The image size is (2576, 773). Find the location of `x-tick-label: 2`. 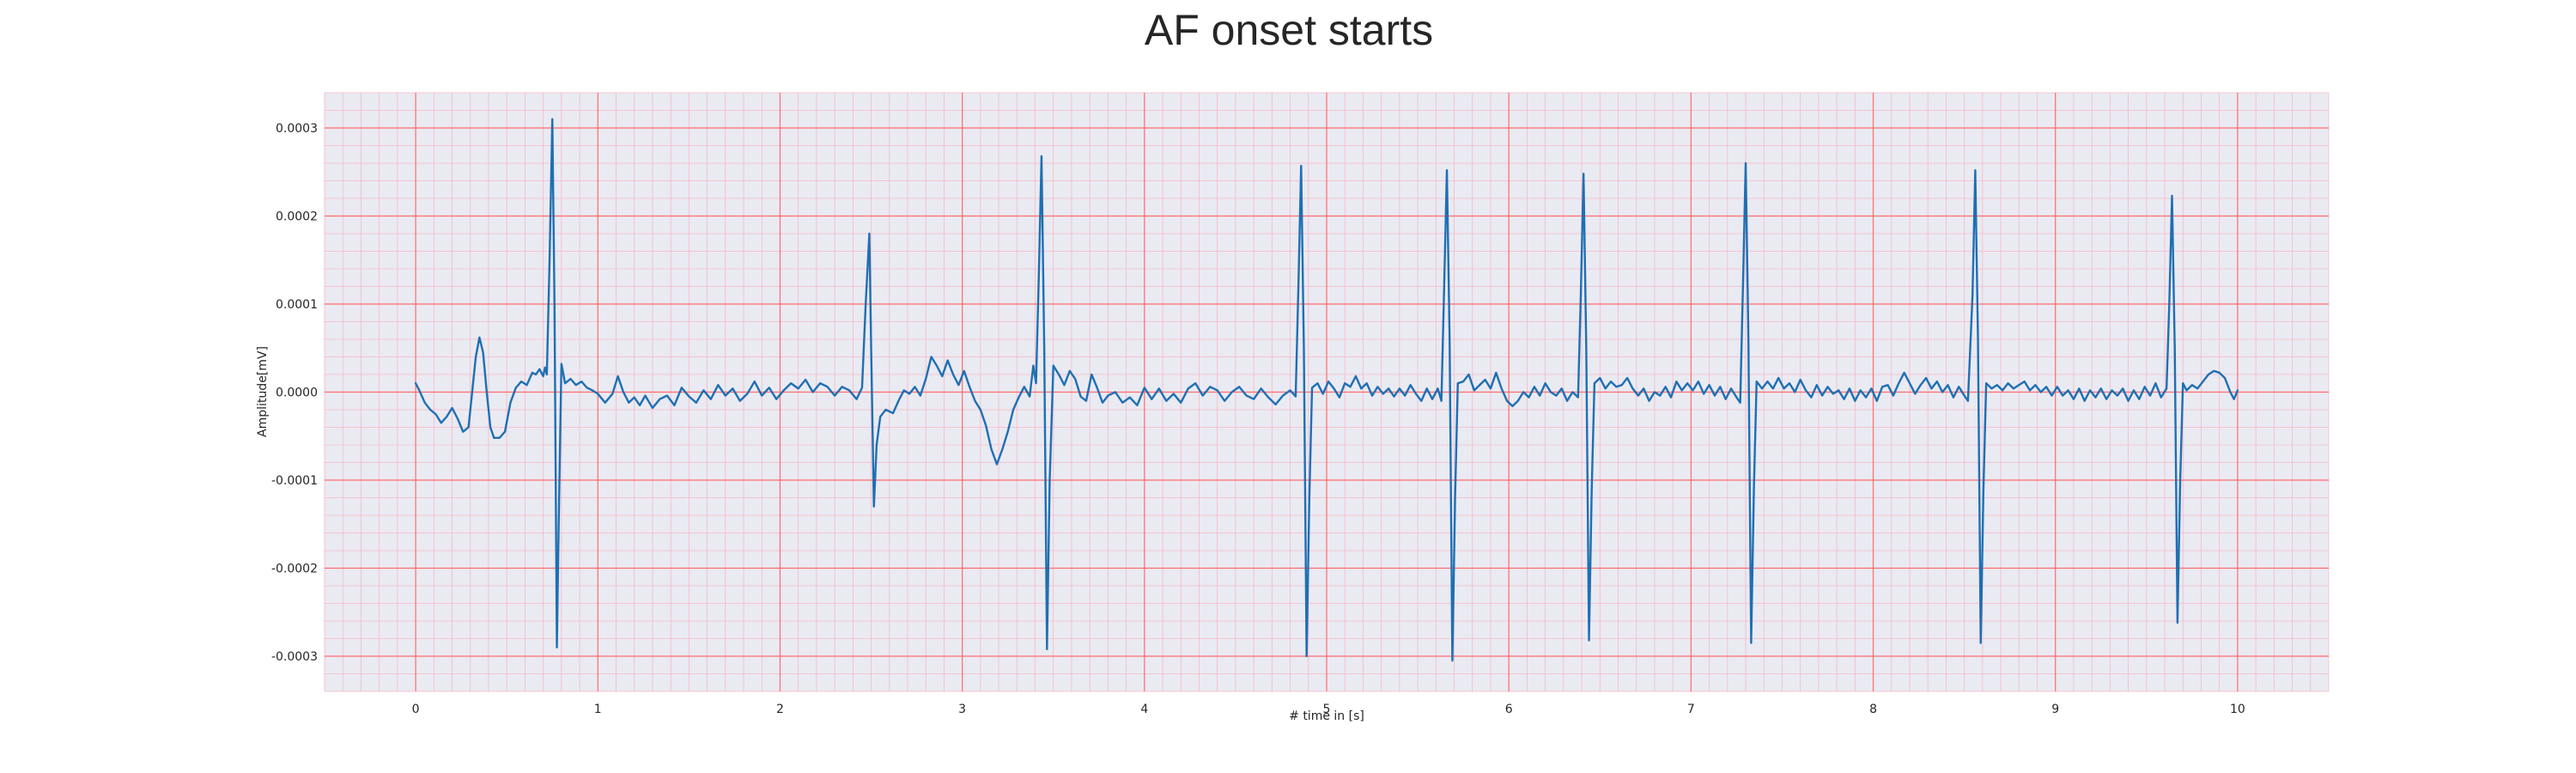

x-tick-label: 2 is located at coordinates (780, 709).